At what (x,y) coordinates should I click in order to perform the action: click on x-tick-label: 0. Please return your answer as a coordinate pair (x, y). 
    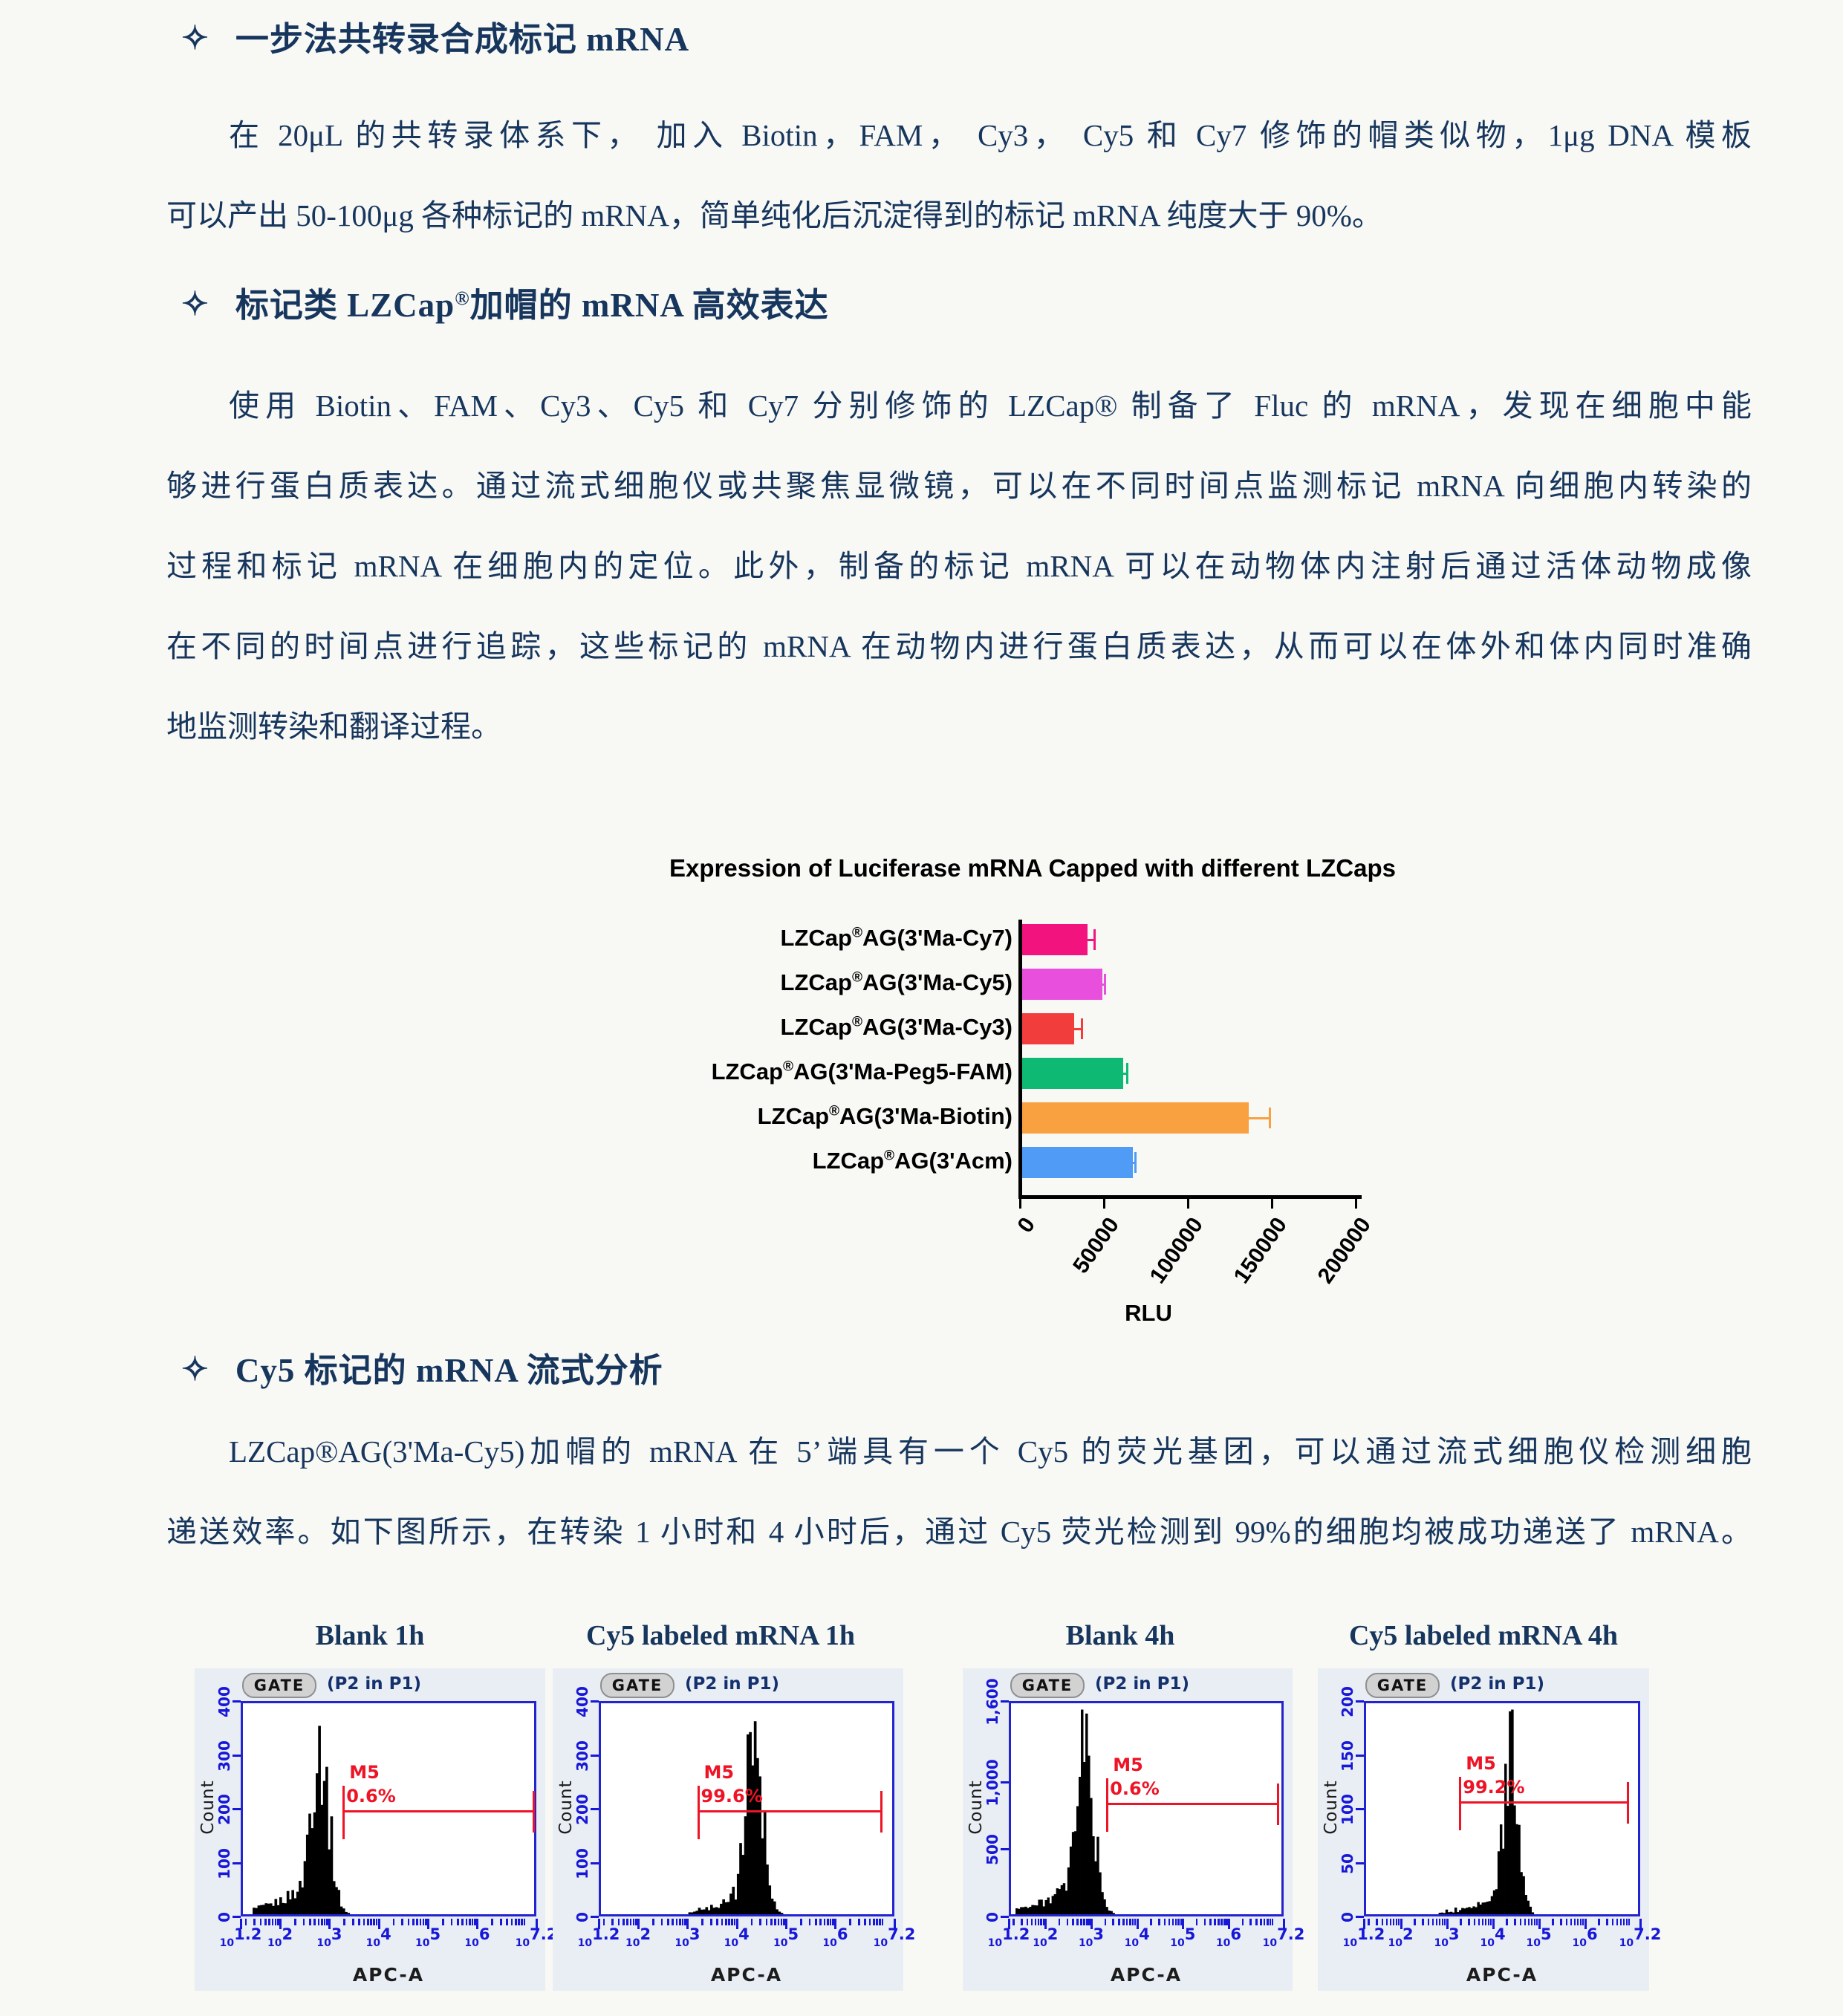
    Looking at the image, I should click on (1026, 1225).